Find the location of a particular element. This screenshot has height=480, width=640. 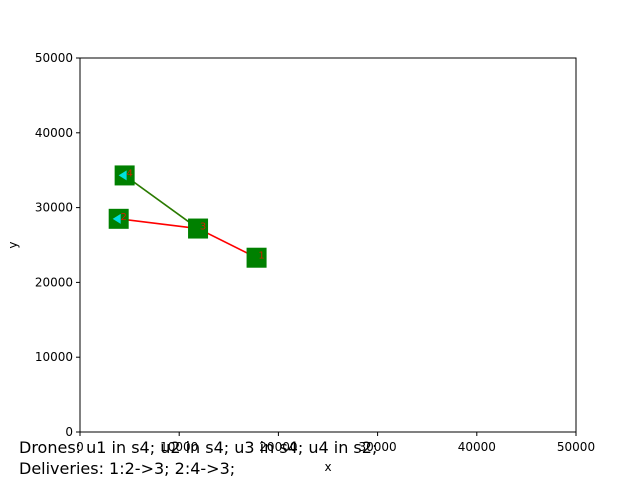

y-tick-label: 0 is located at coordinates (69, 432).